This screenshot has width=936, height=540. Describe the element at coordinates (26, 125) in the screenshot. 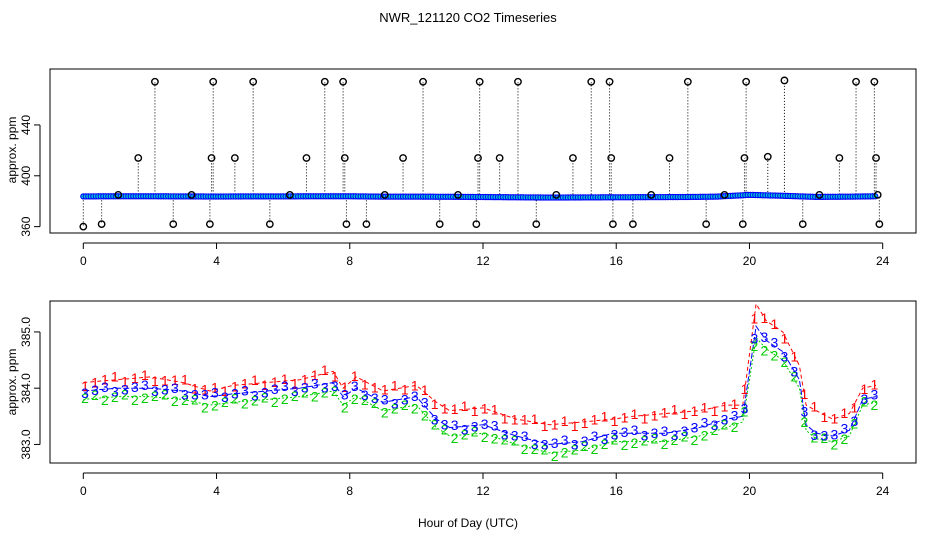

I see `top-y-tick-label: 440` at that location.